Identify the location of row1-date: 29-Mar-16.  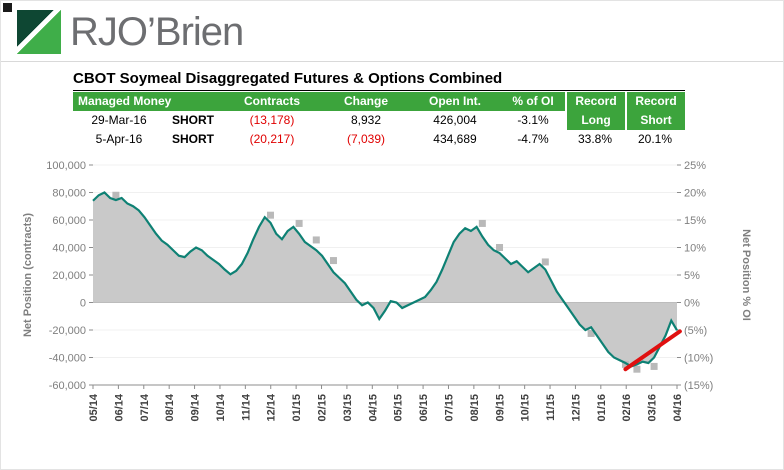
(119, 120).